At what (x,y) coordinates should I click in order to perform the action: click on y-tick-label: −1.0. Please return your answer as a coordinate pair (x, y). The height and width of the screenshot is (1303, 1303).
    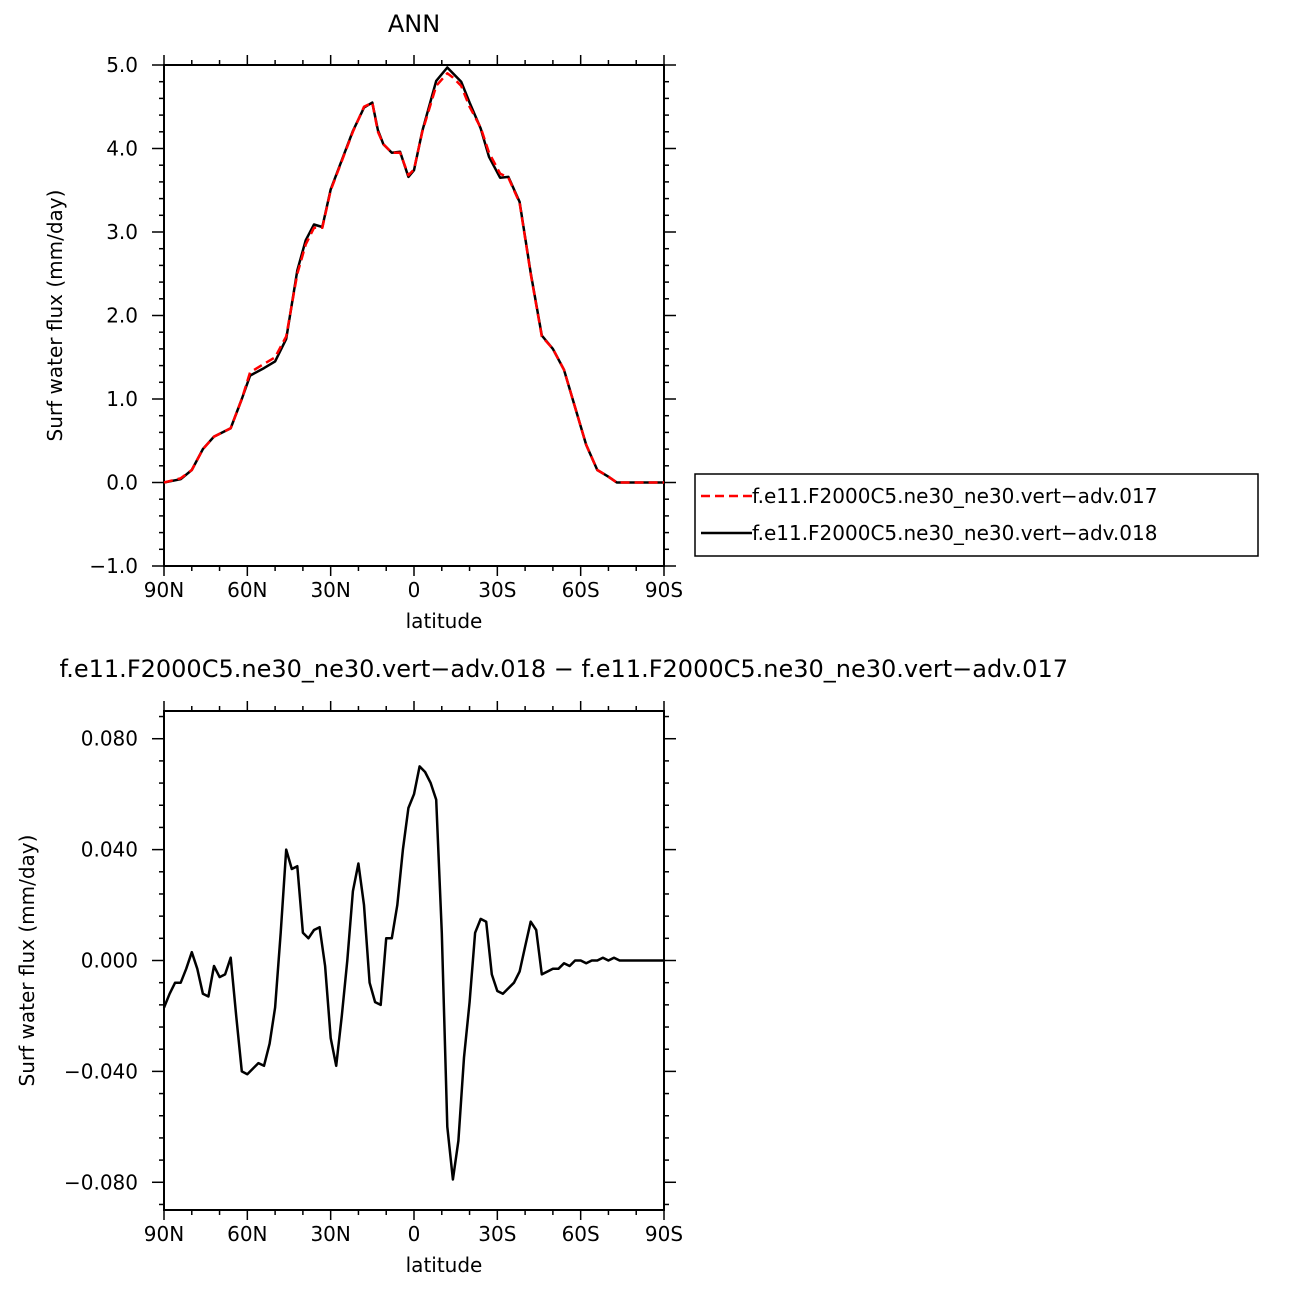
    Looking at the image, I should click on (113, 566).